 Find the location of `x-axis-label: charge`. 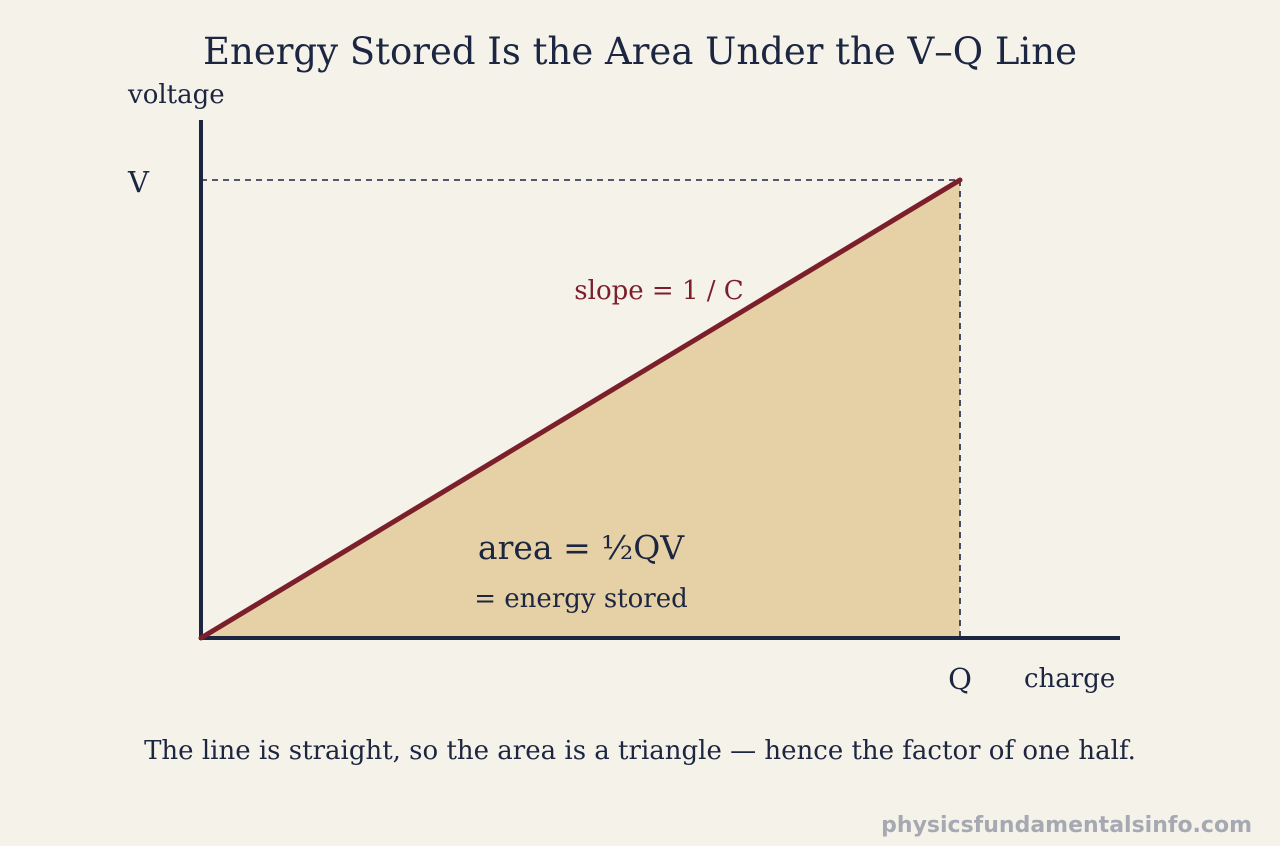

x-axis-label: charge is located at coordinates (1069, 679).